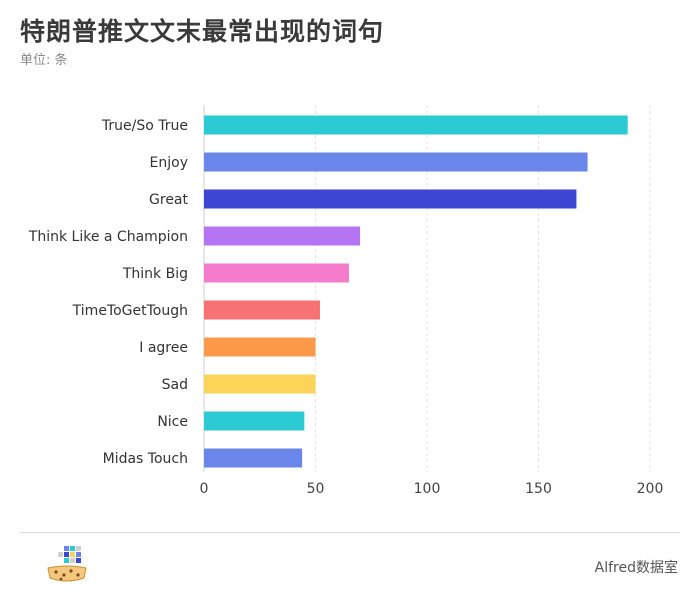 Image resolution: width=700 pixels, height=596 pixels. Describe the element at coordinates (163, 348) in the screenshot. I see `category-label: I agree` at that location.